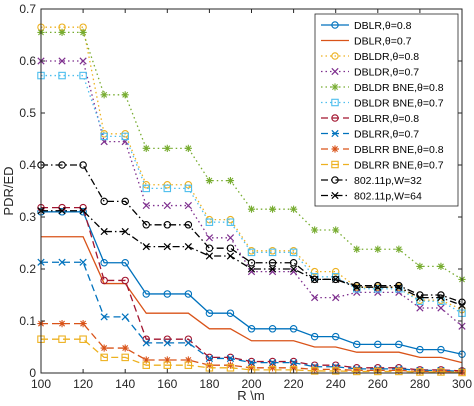 Image resolution: width=474 pixels, height=406 pixels. Describe the element at coordinates (462, 384) in the screenshot. I see `x-tick-label: 300` at that location.